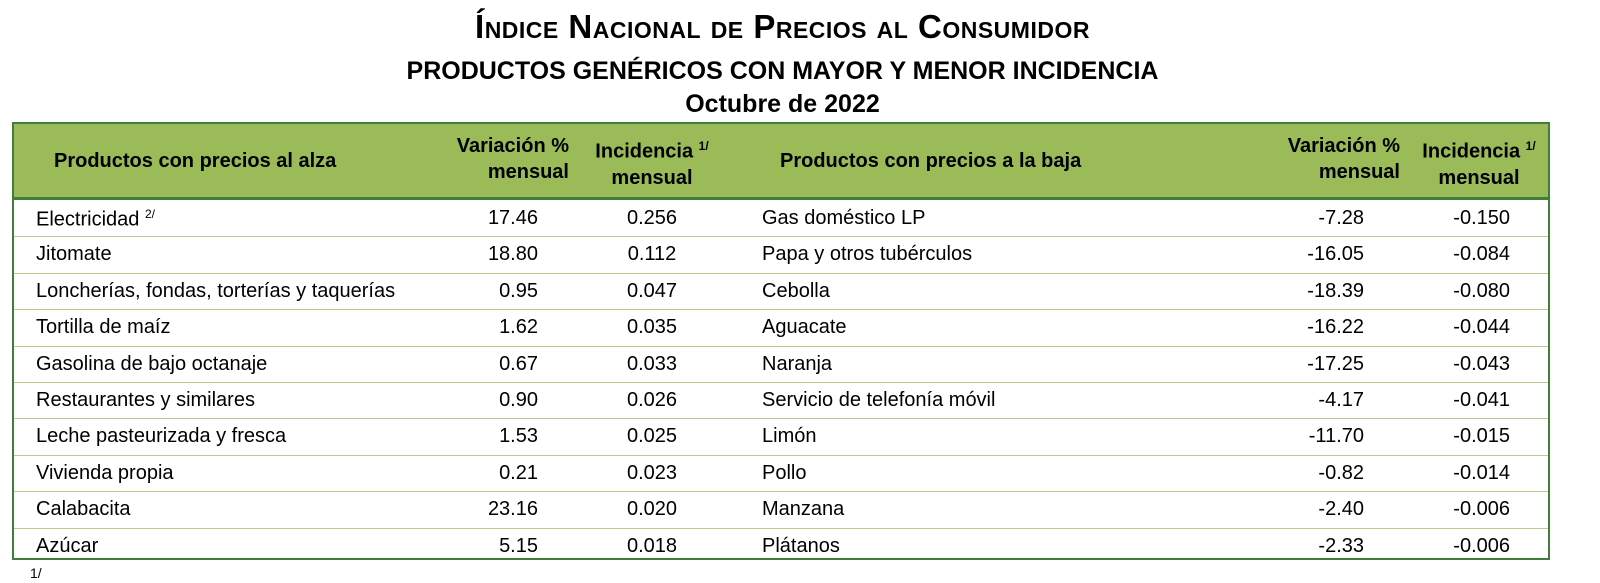  What do you see at coordinates (797, 363) in the screenshot?
I see `down-product: Naranja` at bounding box center [797, 363].